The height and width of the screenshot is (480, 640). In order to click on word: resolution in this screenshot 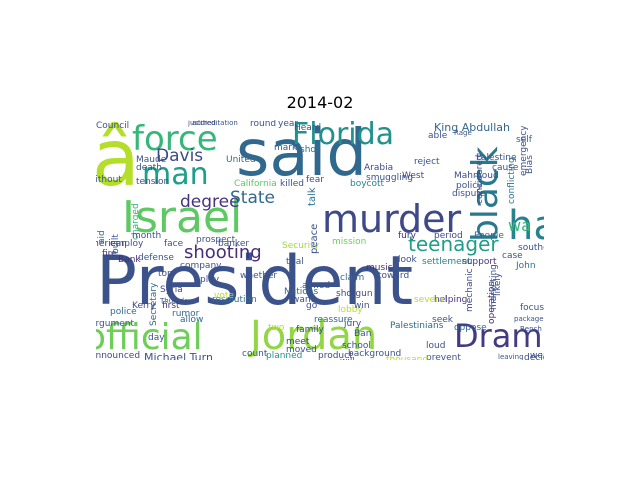, I will do `click(234, 300)`.